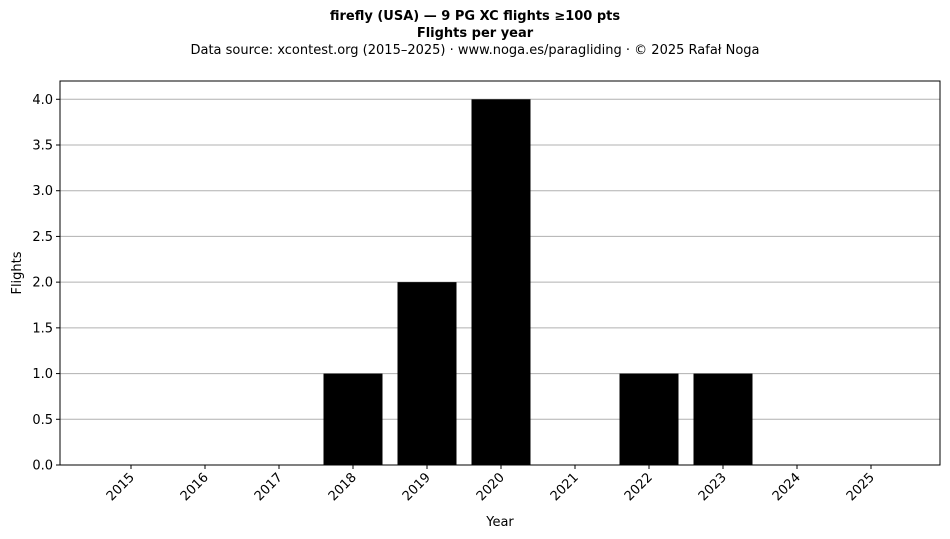  What do you see at coordinates (42, 100) in the screenshot?
I see `y-tick-label: 4.0` at bounding box center [42, 100].